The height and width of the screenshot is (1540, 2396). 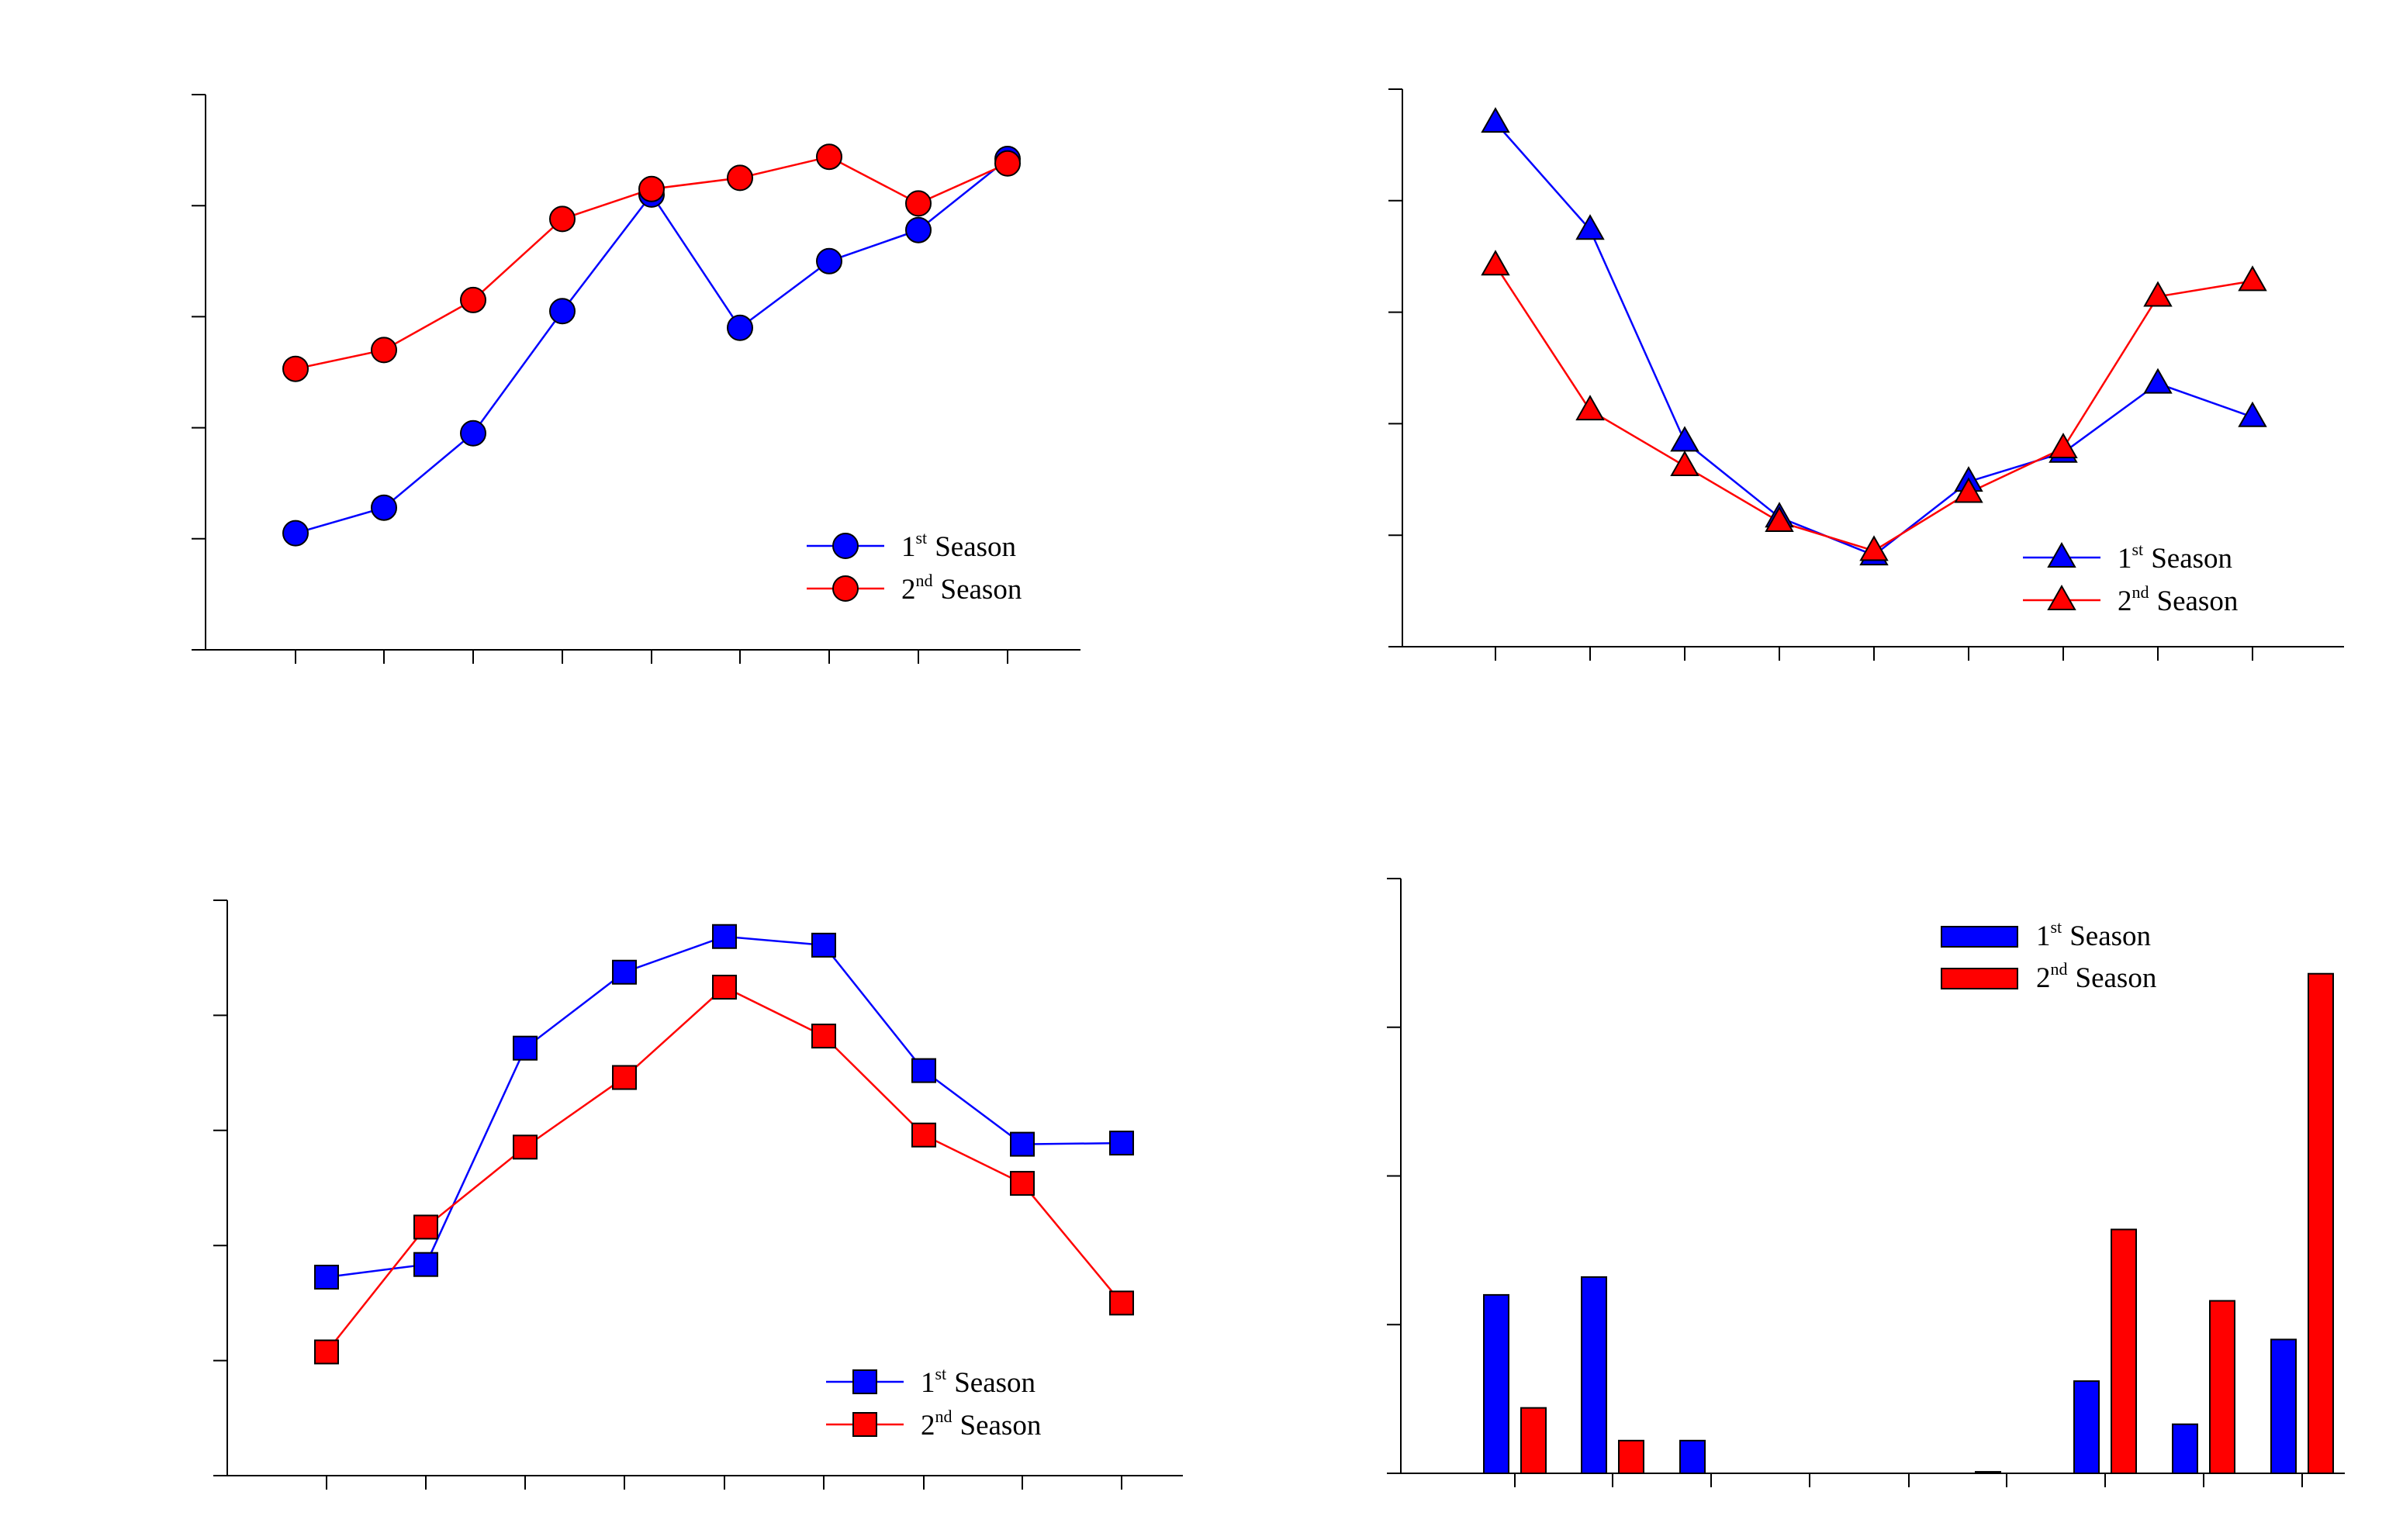 I want to click on bar-season1-jun, so click(x=1496, y=1384).